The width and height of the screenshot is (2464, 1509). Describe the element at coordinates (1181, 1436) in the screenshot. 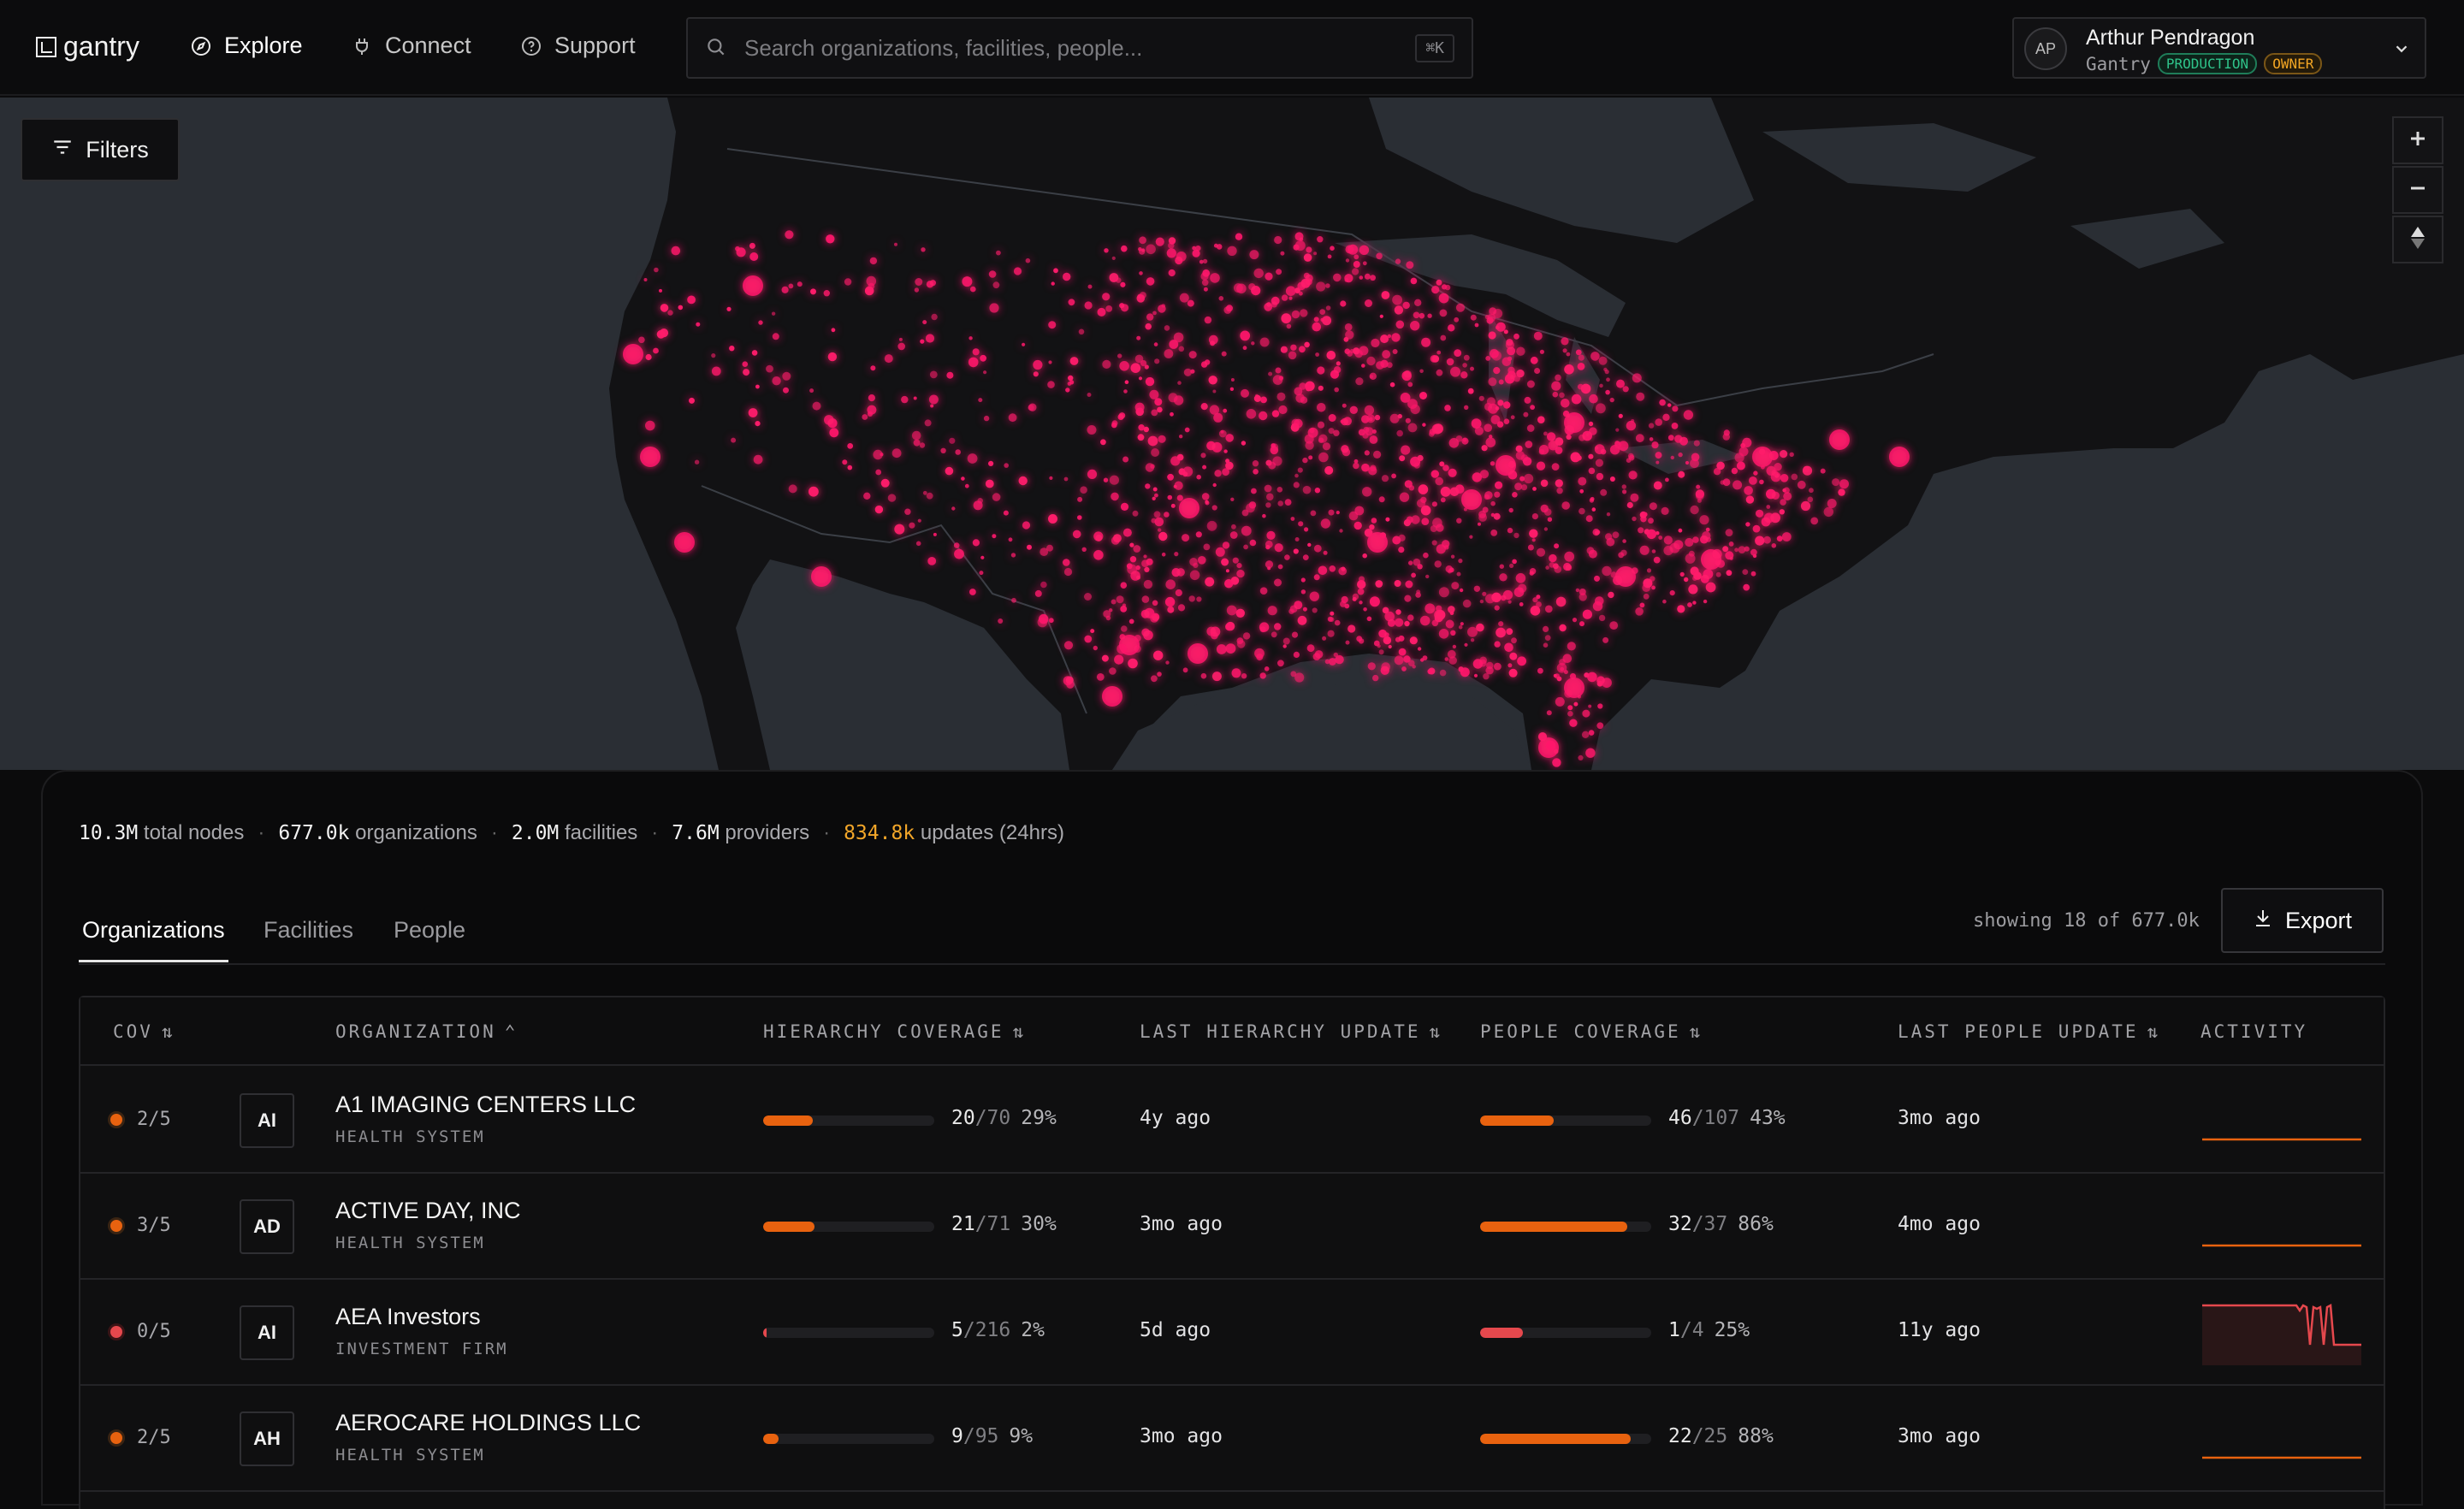

I see `last-hierarchy-update: 3mo ago` at that location.